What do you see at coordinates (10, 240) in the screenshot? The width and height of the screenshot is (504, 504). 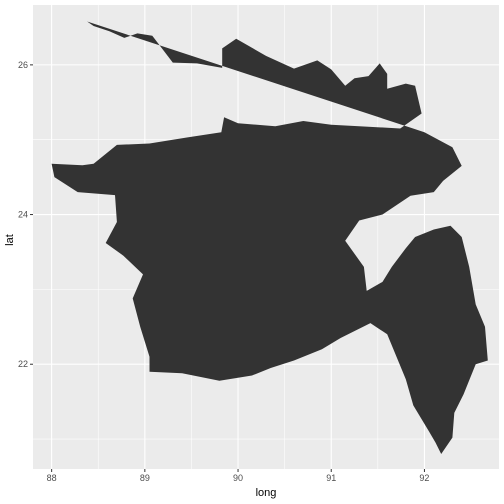 I see `y-axis-title: lat` at bounding box center [10, 240].